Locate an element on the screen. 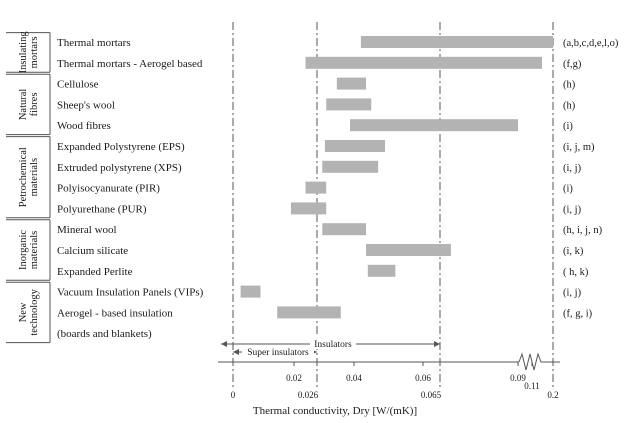 The height and width of the screenshot is (423, 634). material-label: Sheep's wool is located at coordinates (86, 105).